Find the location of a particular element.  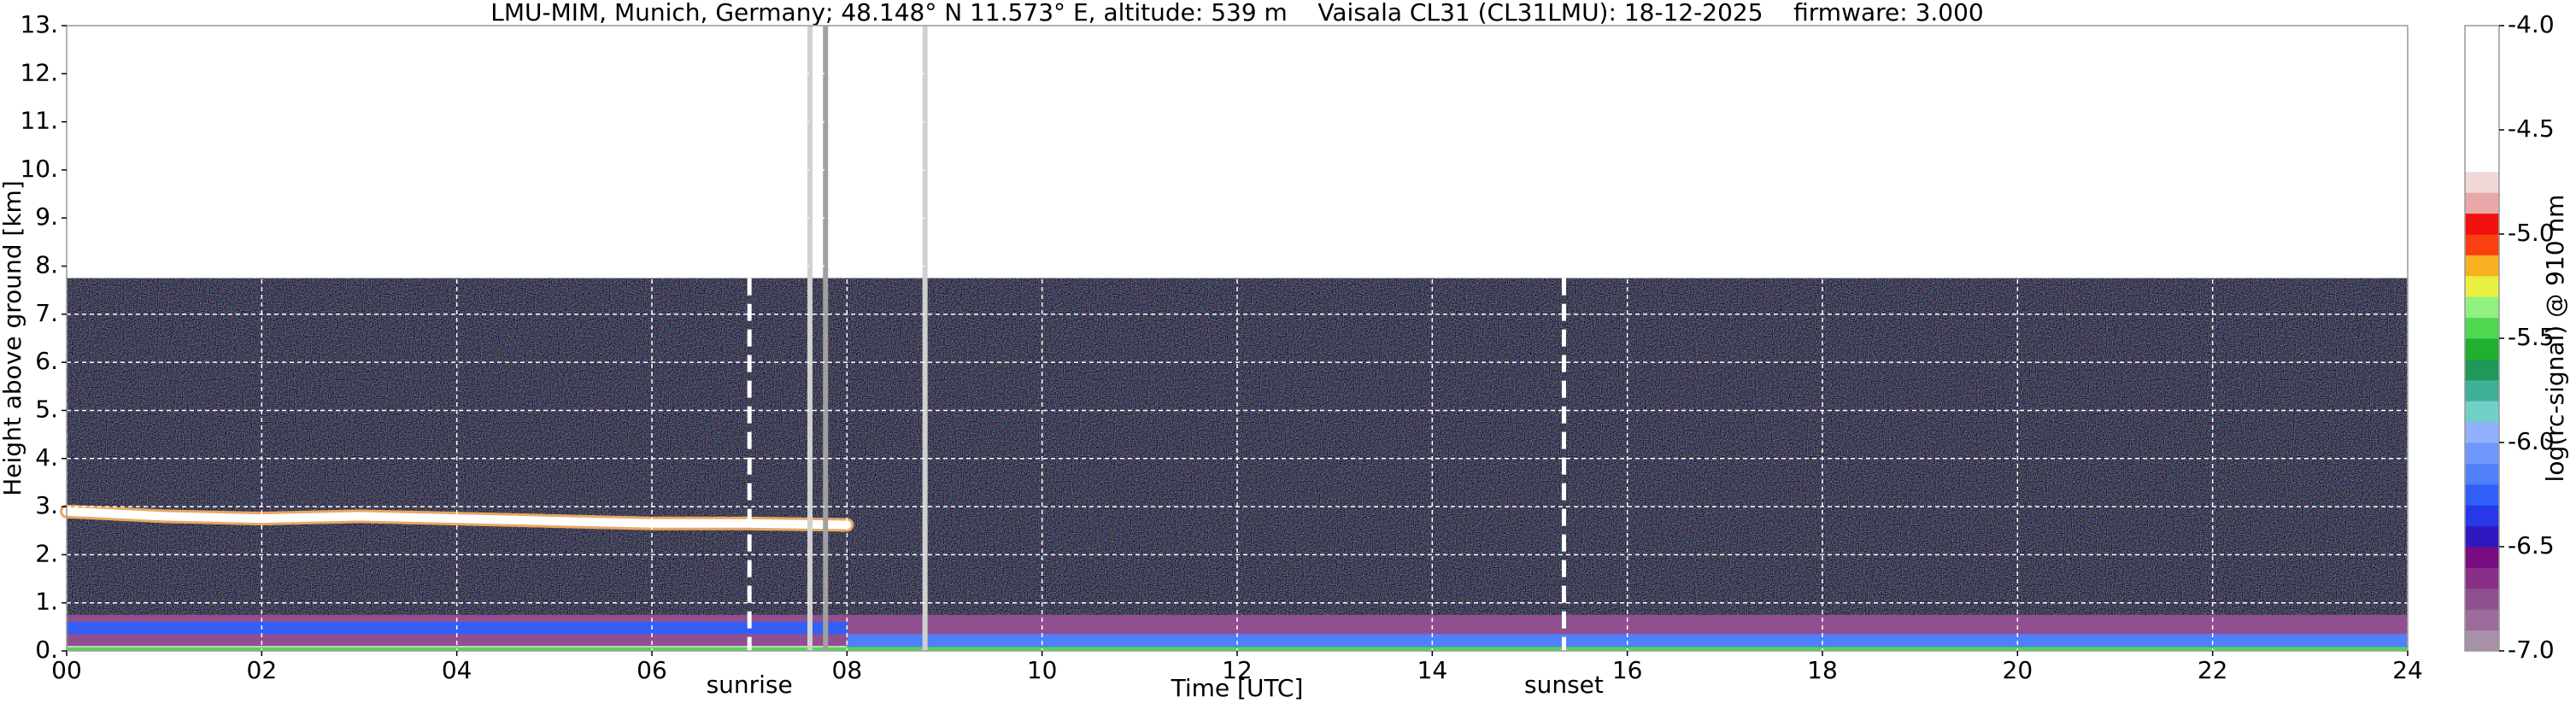

y-tick-label: 1. is located at coordinates (46, 602).